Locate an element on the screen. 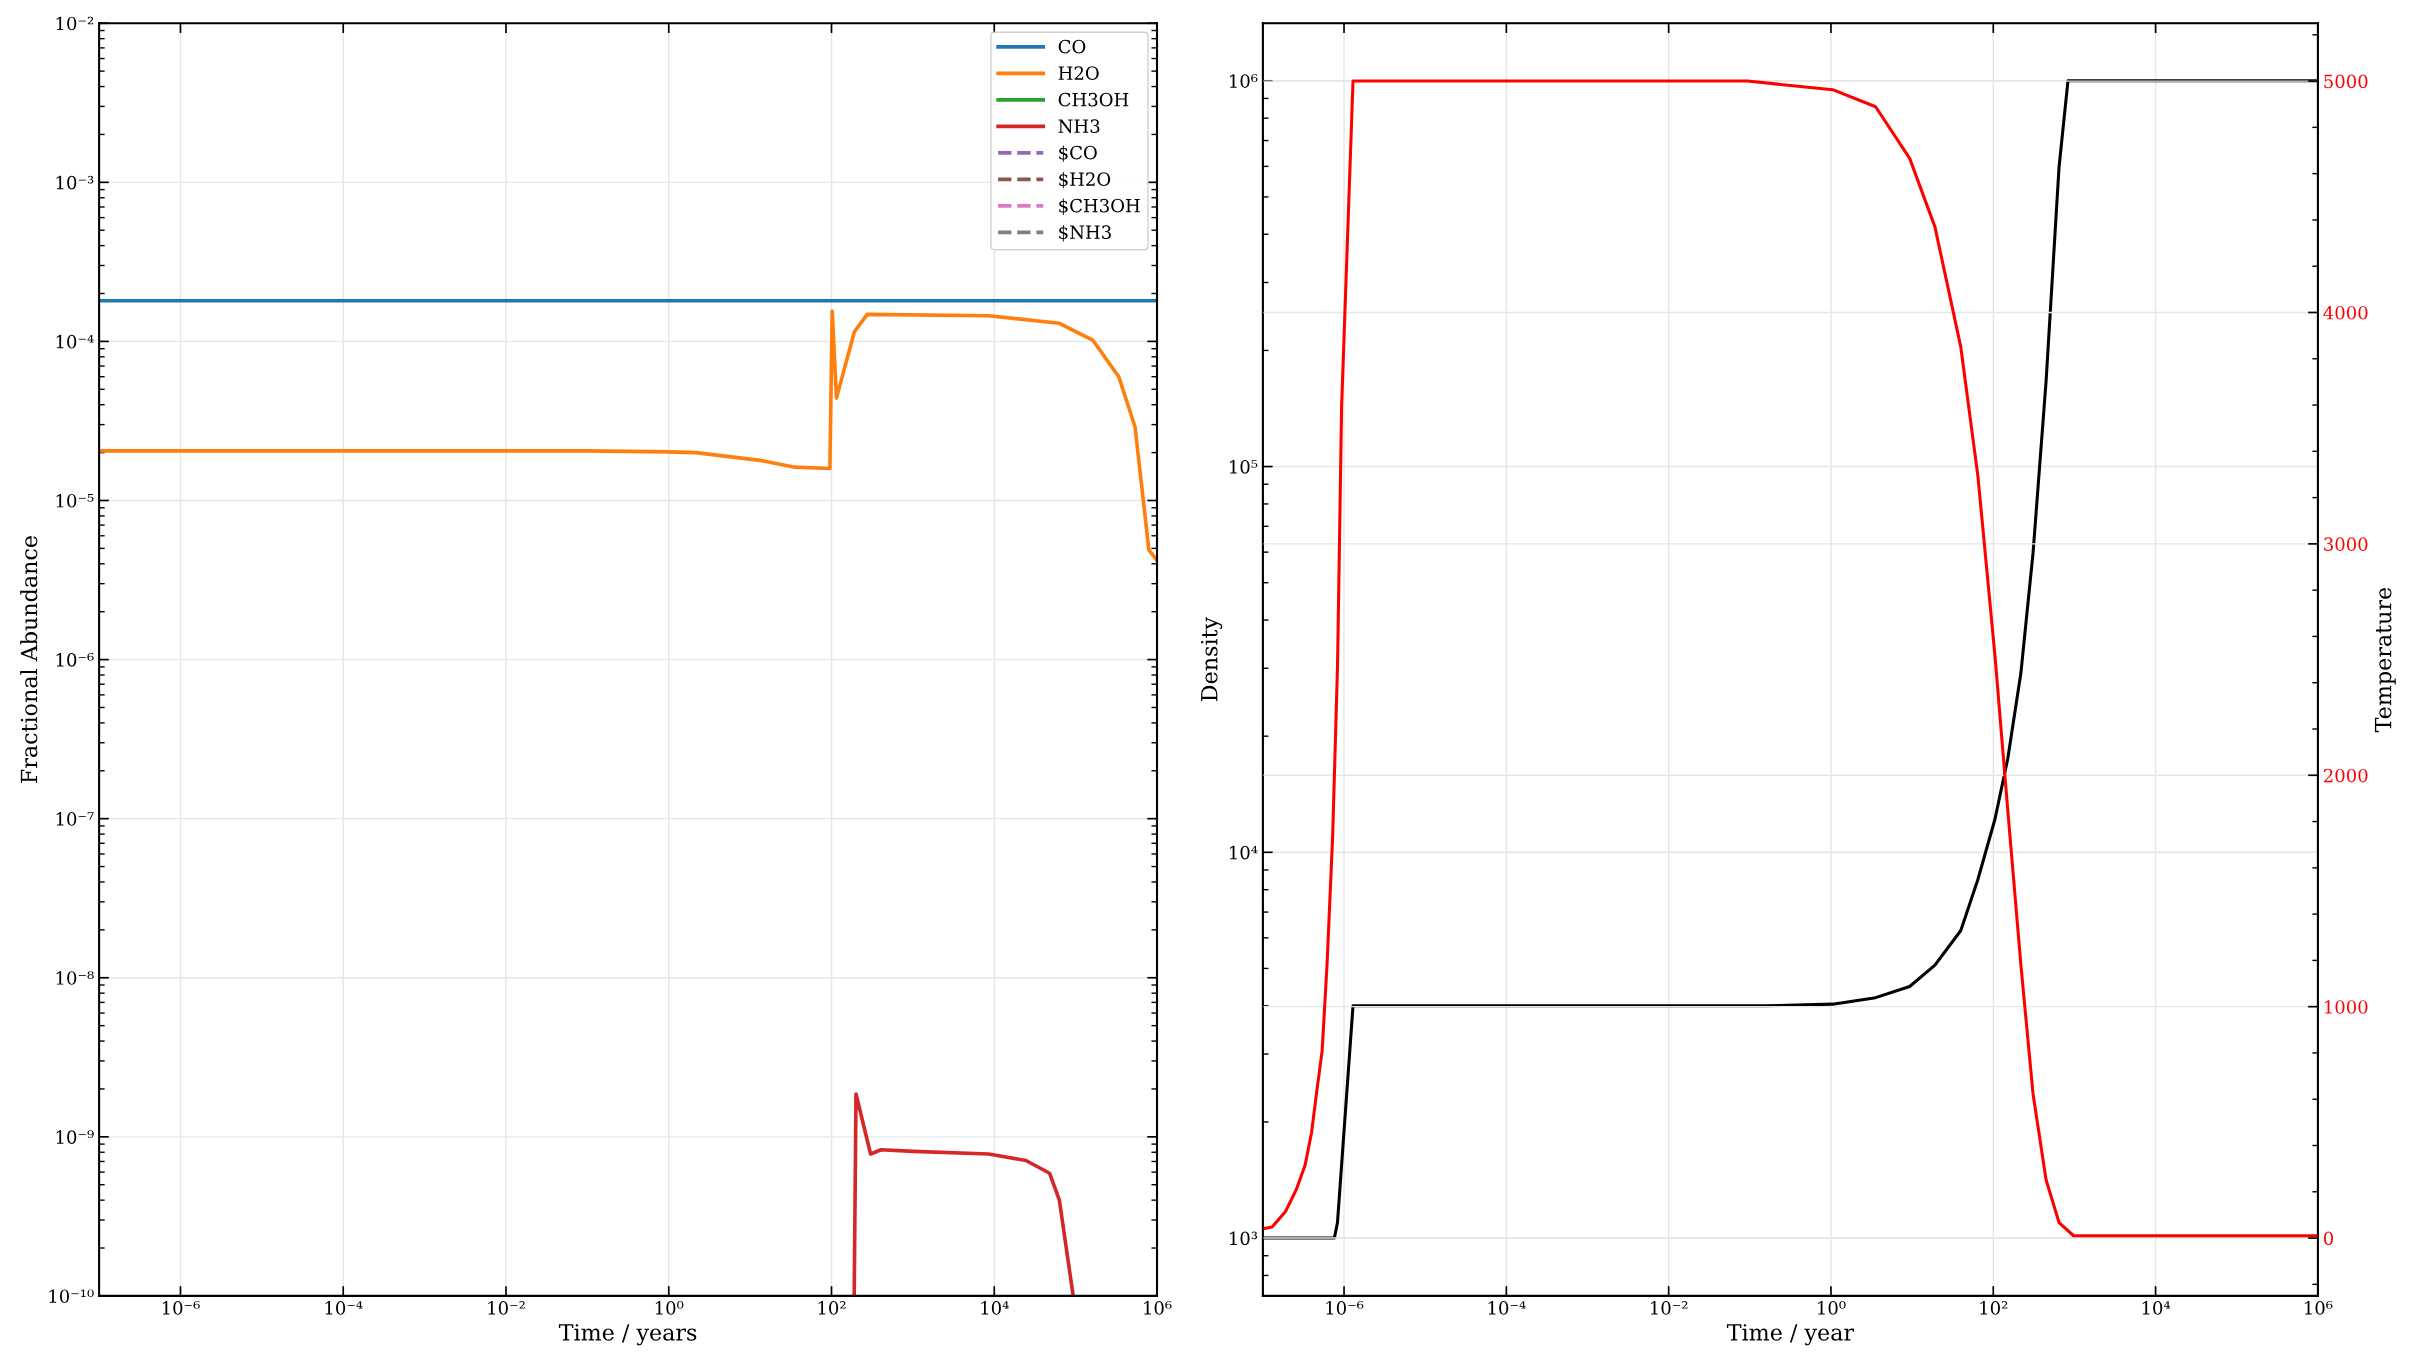 This screenshot has height=1367, width=2417. legend-label: CH3OH is located at coordinates (1093, 99).